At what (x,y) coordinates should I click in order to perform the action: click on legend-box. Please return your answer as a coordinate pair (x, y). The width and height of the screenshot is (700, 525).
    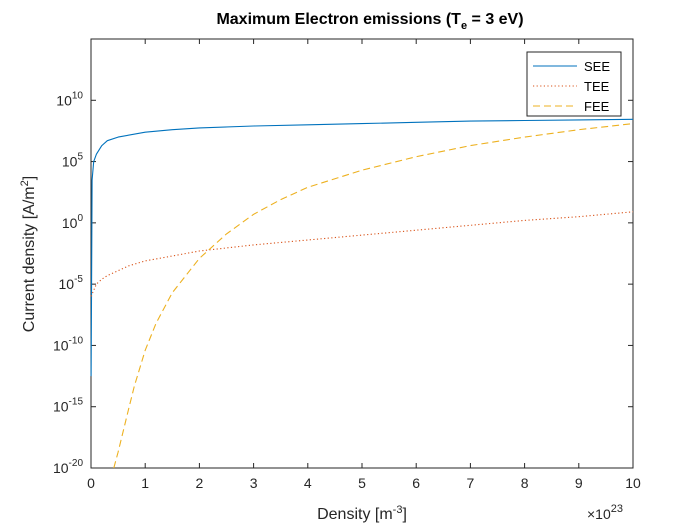
    Looking at the image, I should click on (574, 84).